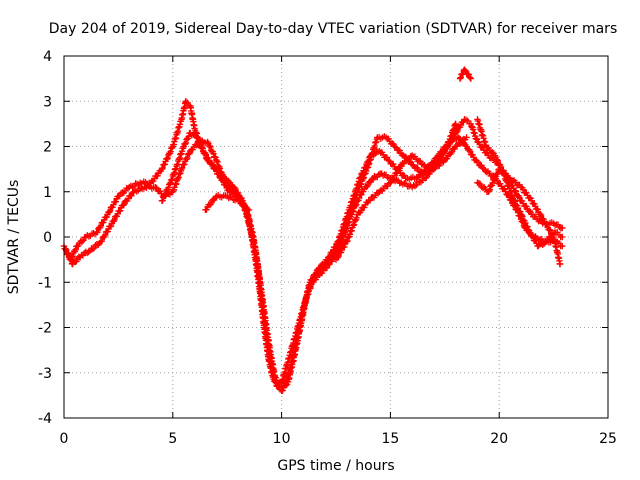 This screenshot has height=480, width=640. I want to click on x-tick-label: 10, so click(282, 439).